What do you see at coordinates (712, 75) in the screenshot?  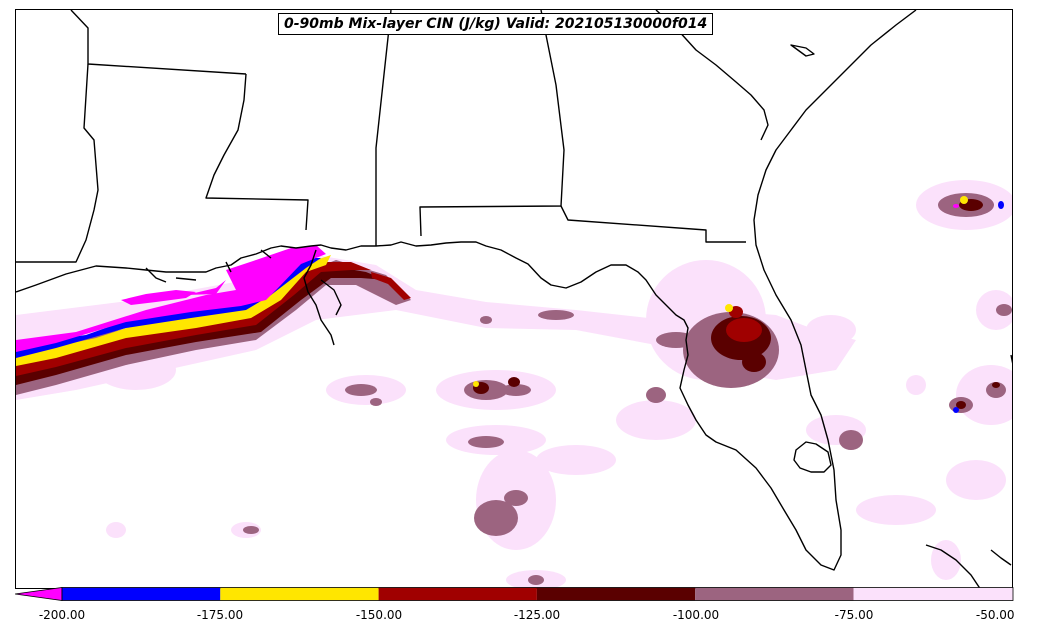 I see `atlantic-coastline` at bounding box center [712, 75].